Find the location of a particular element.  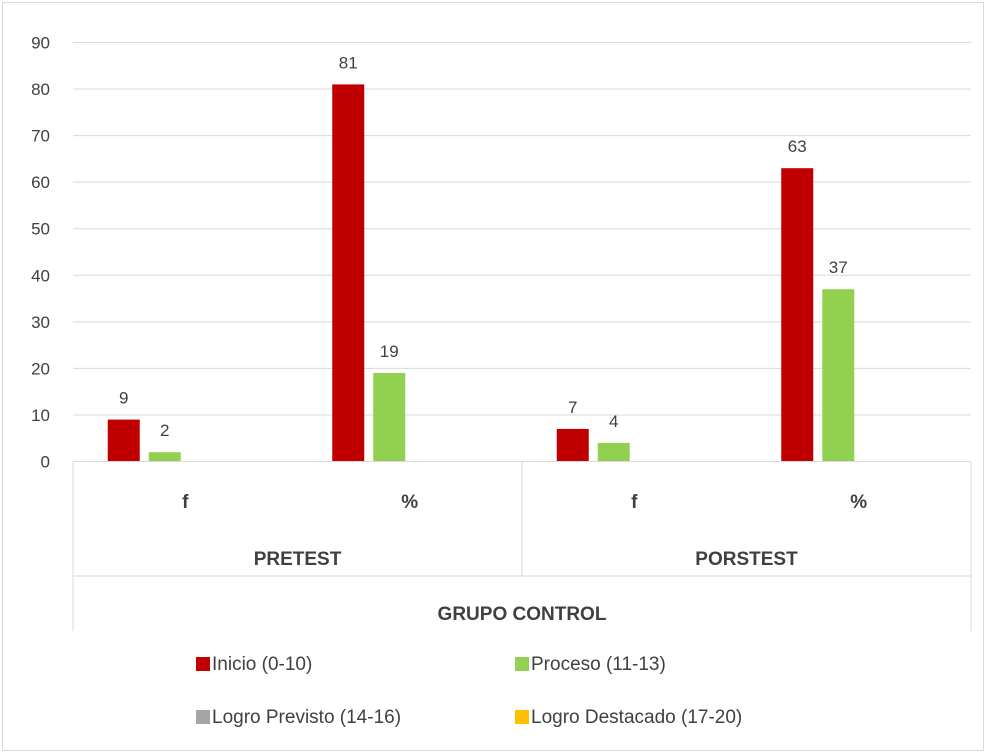

legend-label-2: Proceso (11-13) is located at coordinates (598, 664).